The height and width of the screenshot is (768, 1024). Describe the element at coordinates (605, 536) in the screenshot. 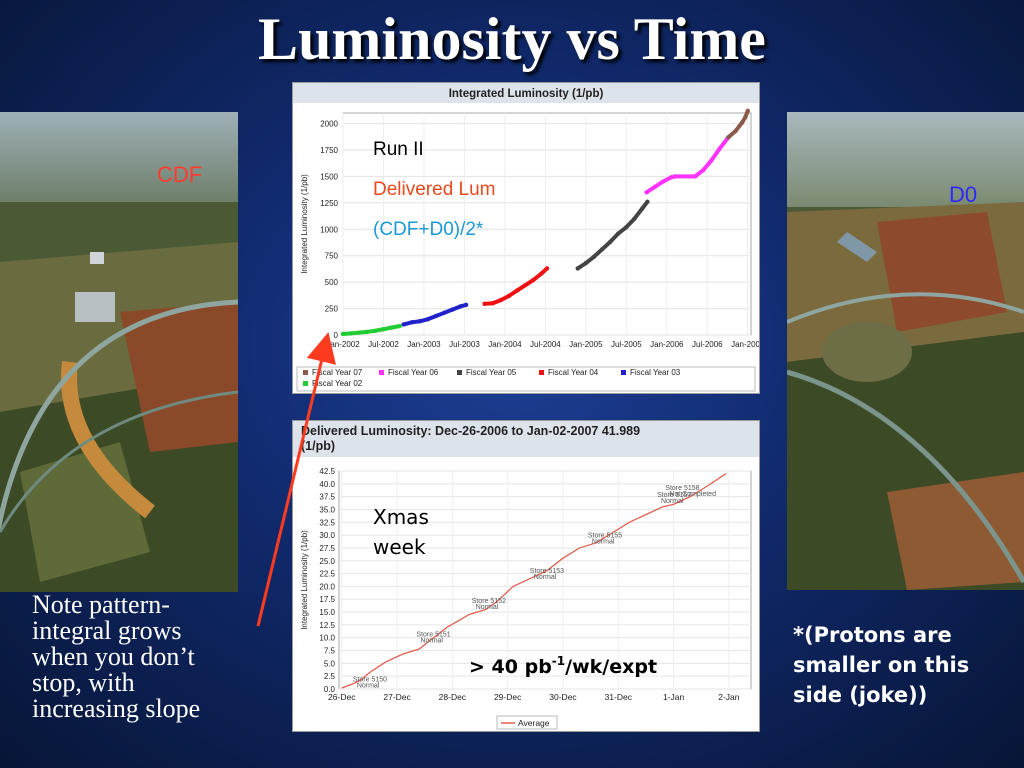

I see `store-label: Store 5155` at that location.